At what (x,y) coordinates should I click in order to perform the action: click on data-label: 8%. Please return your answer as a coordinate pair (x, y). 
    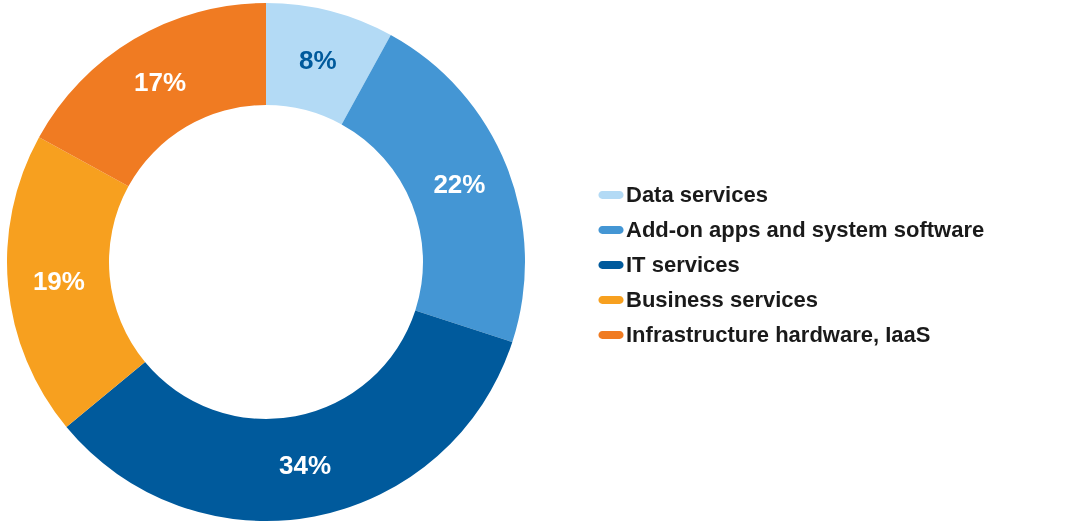
    Looking at the image, I should click on (317, 59).